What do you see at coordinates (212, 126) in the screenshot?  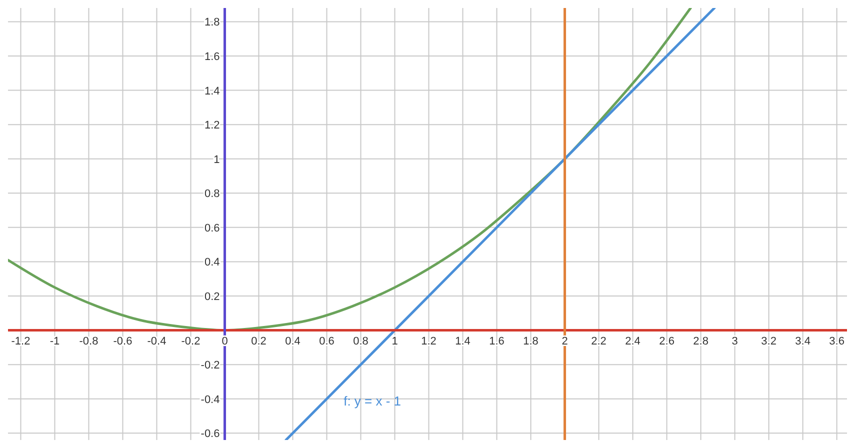 I see `y-tick-label: 1.2` at bounding box center [212, 126].